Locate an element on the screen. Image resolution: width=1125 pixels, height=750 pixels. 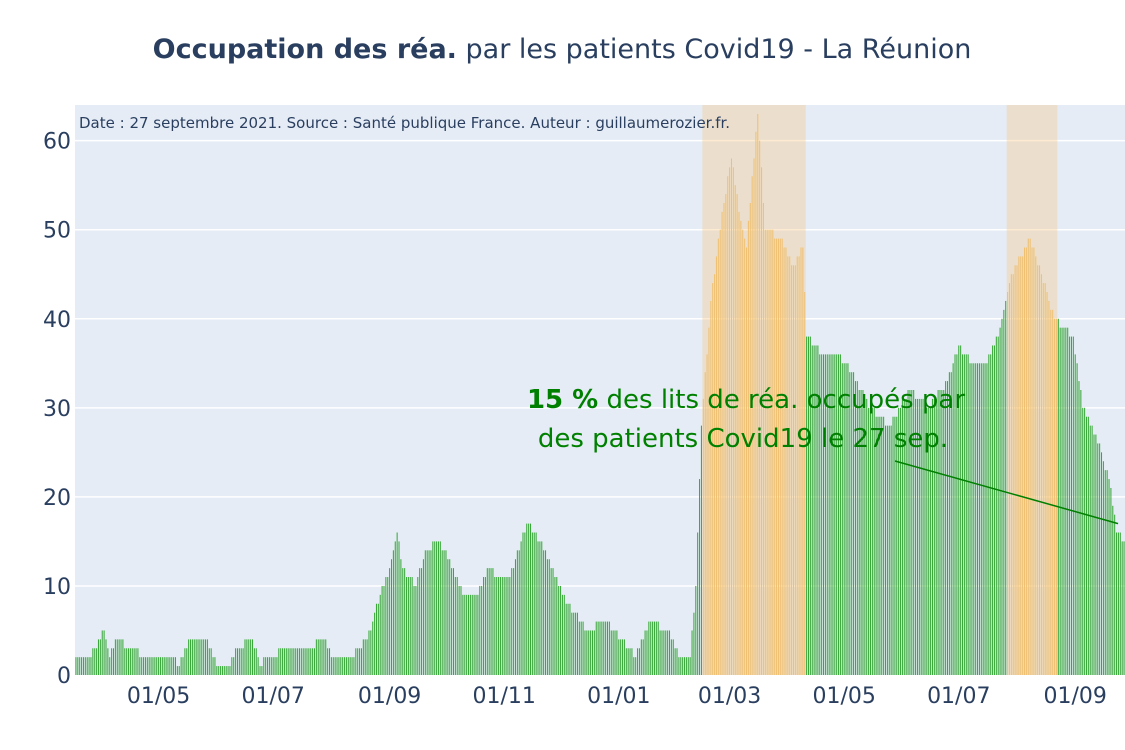
y-tick-label: 60 is located at coordinates (57, 142).